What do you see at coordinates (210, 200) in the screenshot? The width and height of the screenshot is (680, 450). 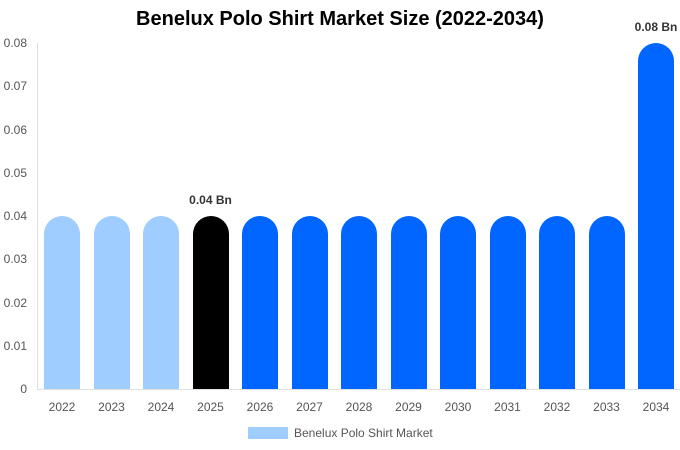 I see `data-label: 0.04 Bn` at bounding box center [210, 200].